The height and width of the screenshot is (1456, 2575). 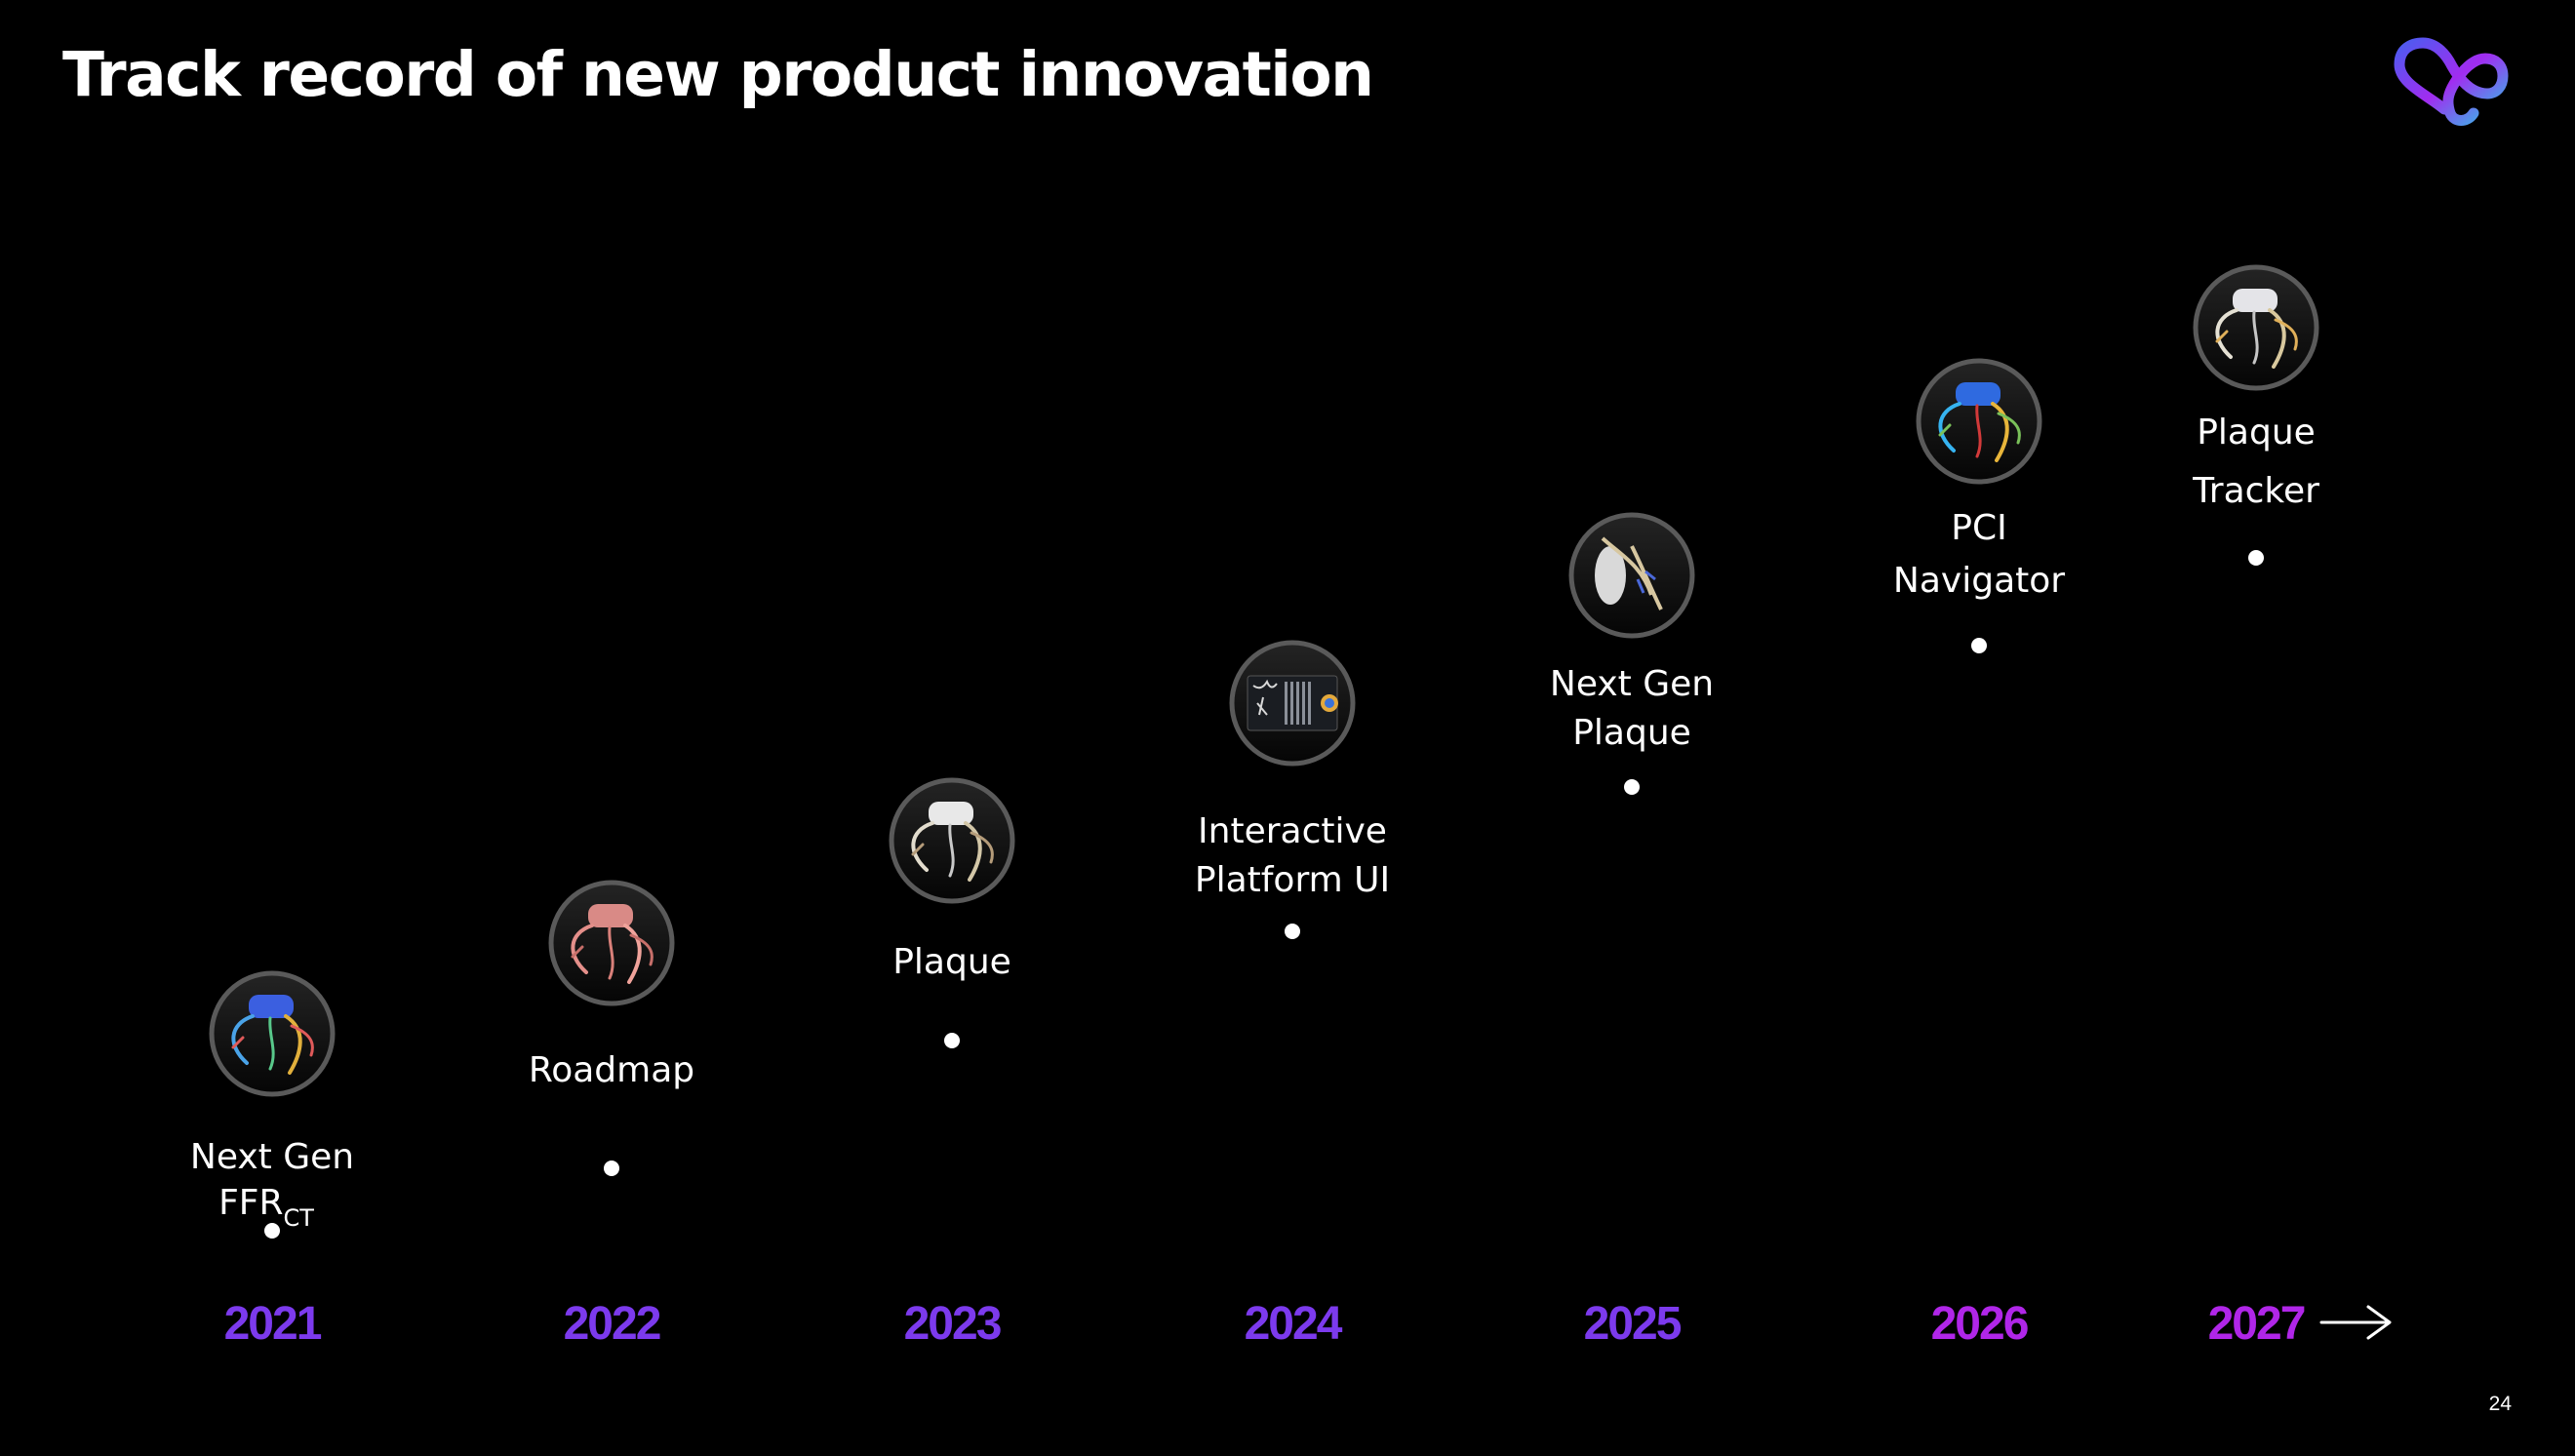 What do you see at coordinates (612, 1324) in the screenshot?
I see `year-label: 2022` at bounding box center [612, 1324].